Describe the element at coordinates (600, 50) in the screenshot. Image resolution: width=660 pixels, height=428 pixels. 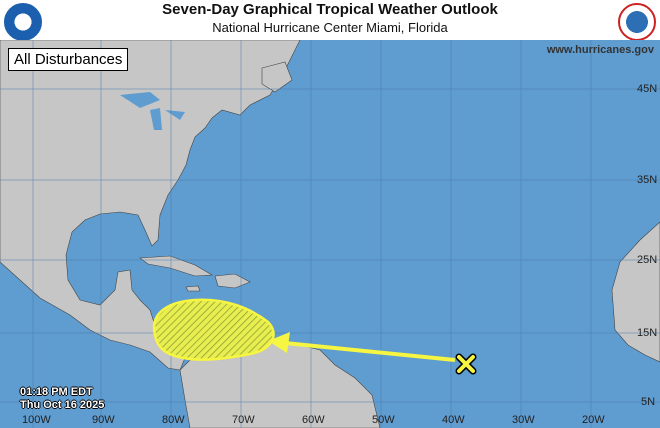
I see `website-url: www.hurricanes.gov` at that location.